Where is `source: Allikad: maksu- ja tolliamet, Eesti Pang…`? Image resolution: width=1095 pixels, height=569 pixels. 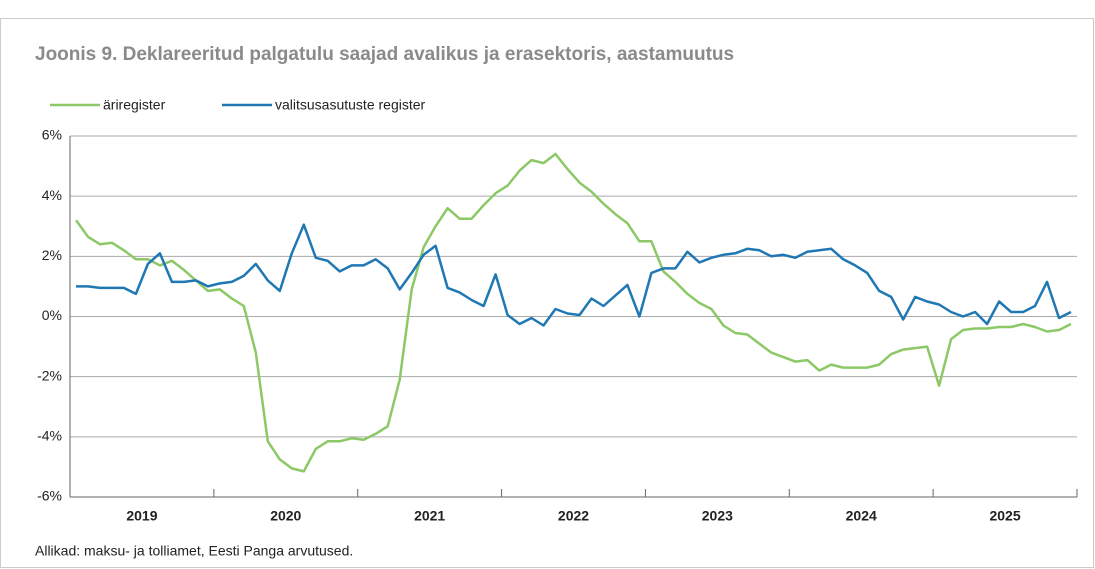
source: Allikad: maksu- ja tolliamet, Eesti Pang… is located at coordinates (194, 551).